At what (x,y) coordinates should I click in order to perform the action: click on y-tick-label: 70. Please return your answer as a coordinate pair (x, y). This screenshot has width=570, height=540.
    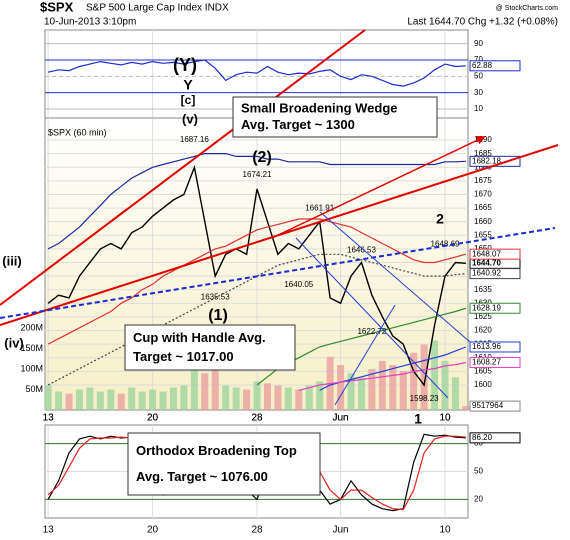
    Looking at the image, I should click on (478, 59).